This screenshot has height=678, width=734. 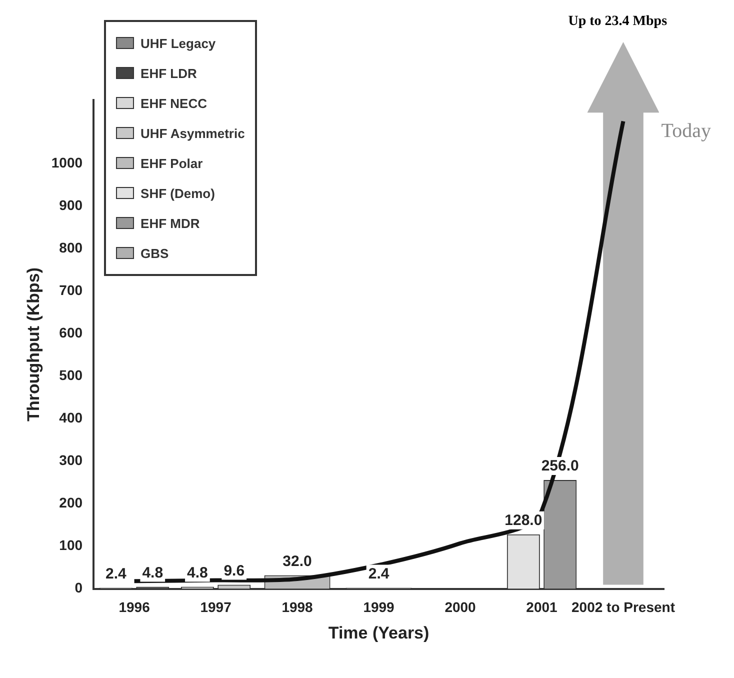 I want to click on y-tick-label: 200, so click(x=71, y=502).